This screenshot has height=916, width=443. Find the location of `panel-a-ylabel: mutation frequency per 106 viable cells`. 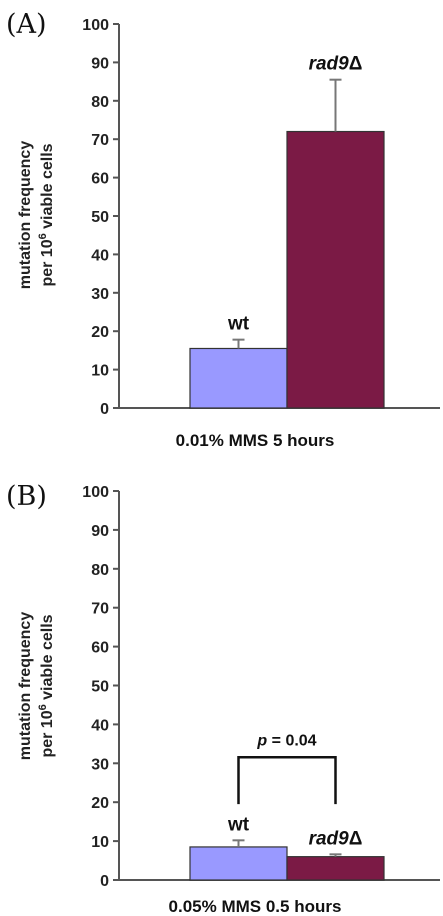

panel-a-ylabel: mutation frequency per 106 viable cells is located at coordinates (36, 215).